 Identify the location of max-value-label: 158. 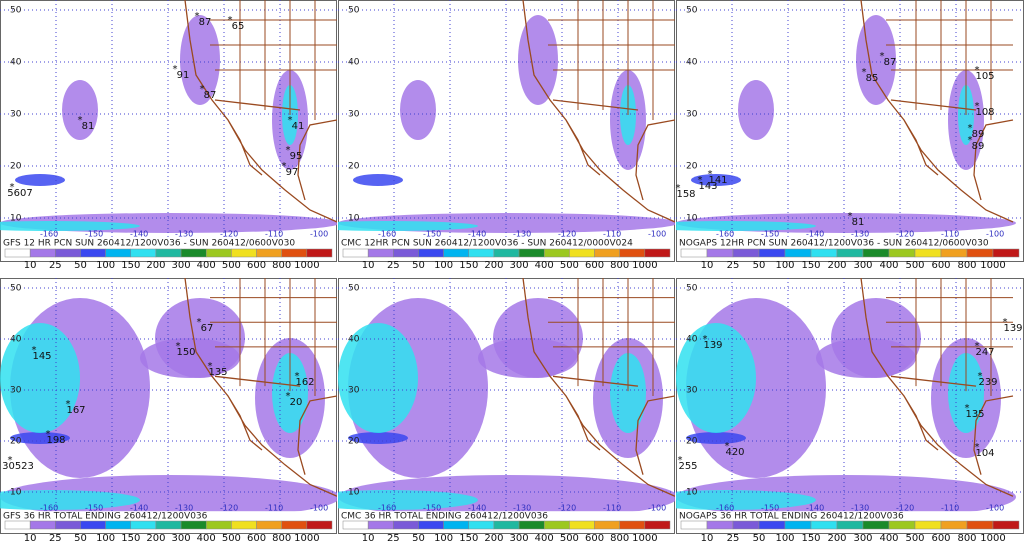
(685, 194).